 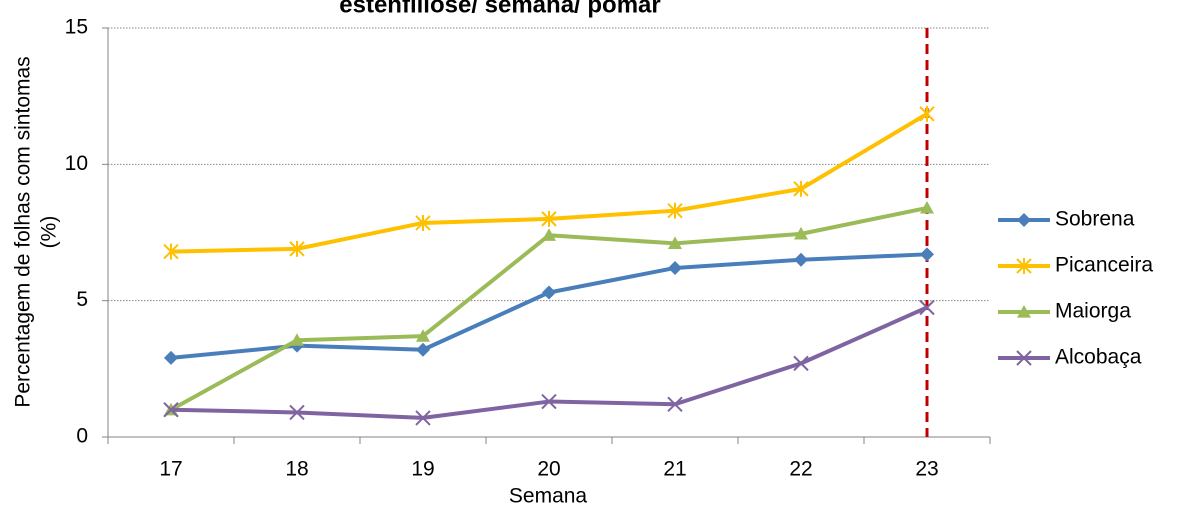 What do you see at coordinates (499, 9) in the screenshot?
I see `chart-title: estenfiliose/ semana/ pomar` at bounding box center [499, 9].